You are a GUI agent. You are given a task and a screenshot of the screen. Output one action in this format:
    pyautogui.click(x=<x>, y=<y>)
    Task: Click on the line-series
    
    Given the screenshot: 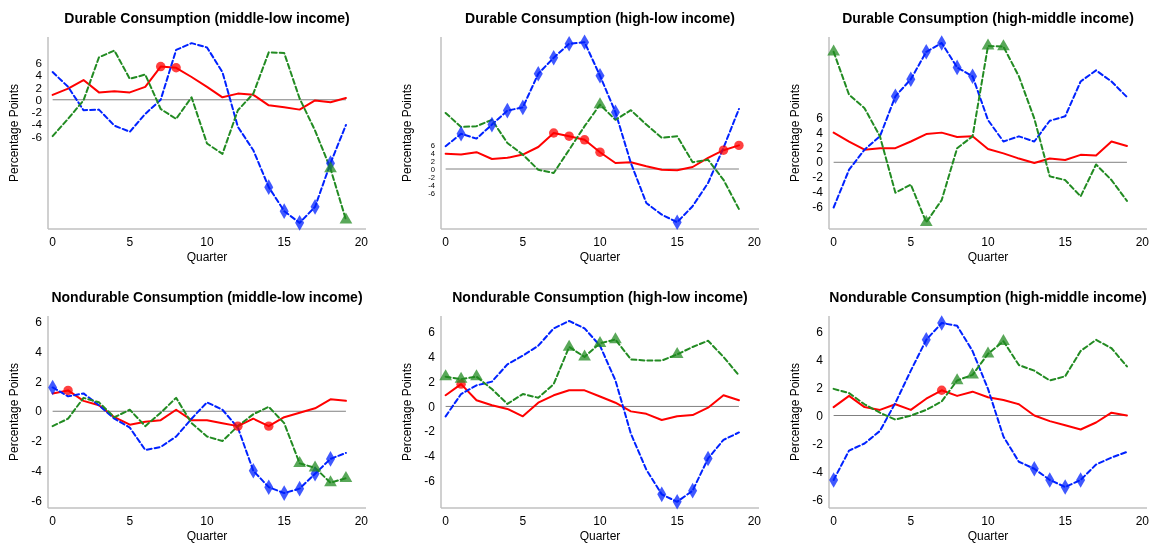 What is the action you would take?
    pyautogui.click(x=980, y=148)
    